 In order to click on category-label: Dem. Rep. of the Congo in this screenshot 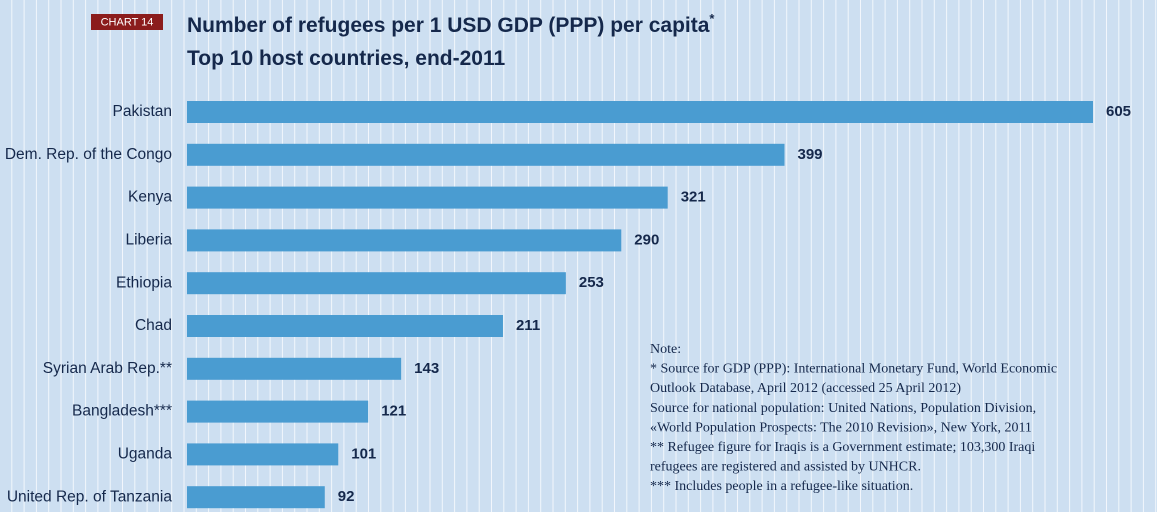, I will do `click(88, 154)`.